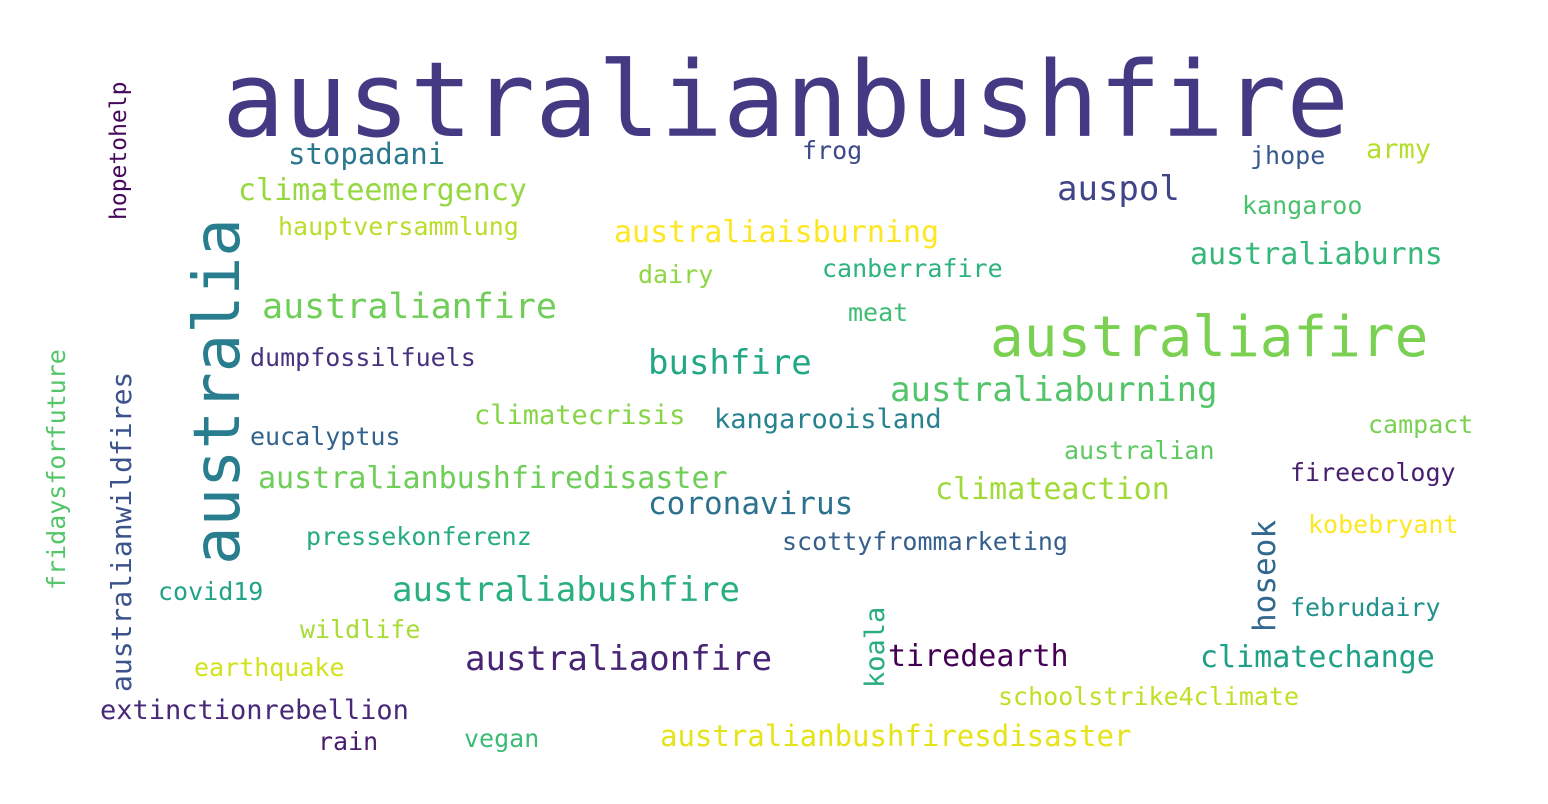 The height and width of the screenshot is (804, 1548). I want to click on word: climatechange, so click(1317, 657).